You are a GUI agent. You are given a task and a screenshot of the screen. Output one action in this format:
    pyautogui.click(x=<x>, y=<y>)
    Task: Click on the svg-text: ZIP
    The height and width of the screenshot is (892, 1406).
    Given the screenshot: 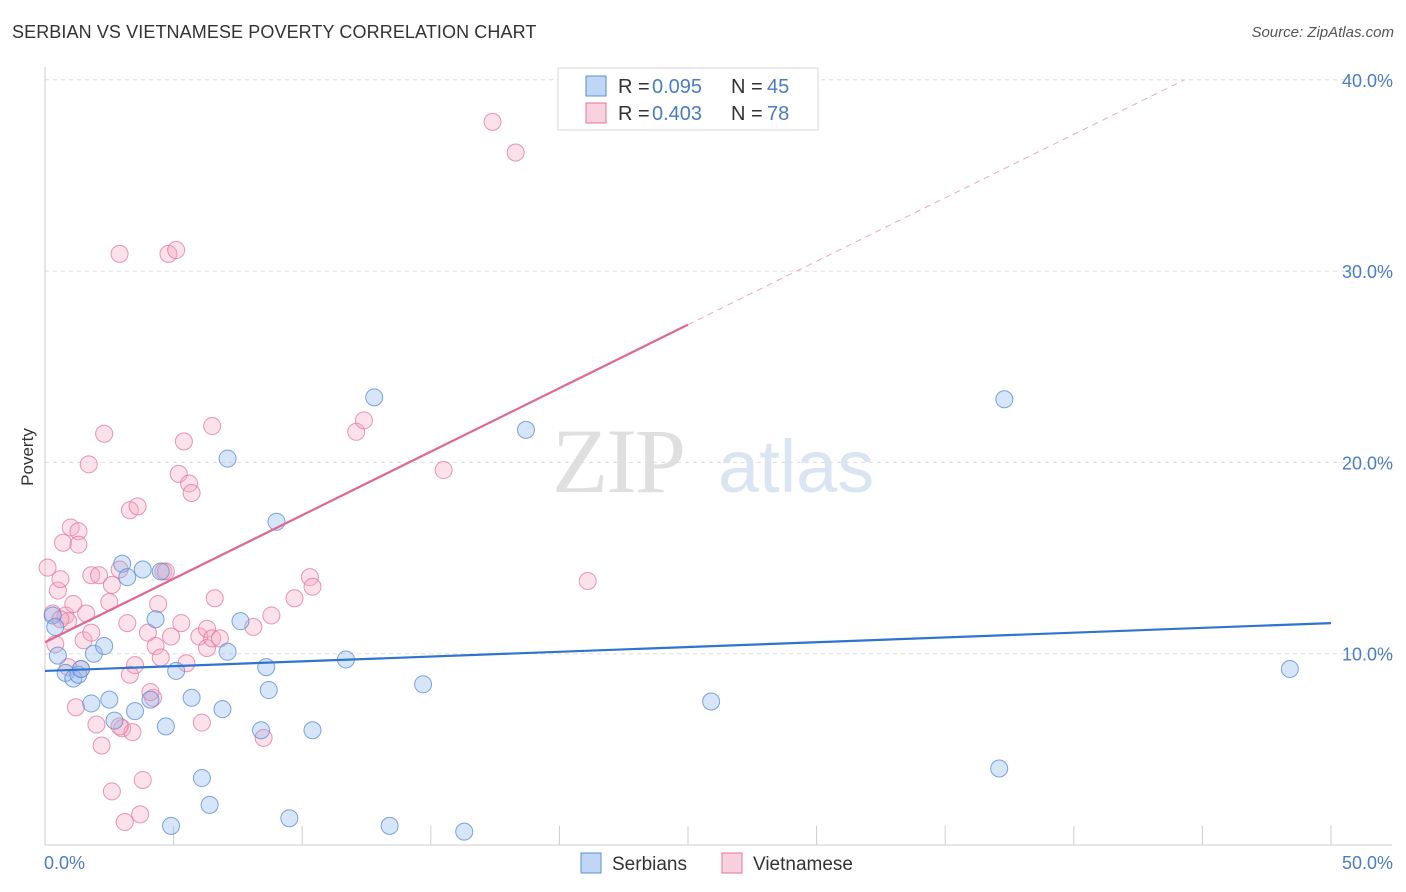 What is the action you would take?
    pyautogui.click(x=618, y=461)
    